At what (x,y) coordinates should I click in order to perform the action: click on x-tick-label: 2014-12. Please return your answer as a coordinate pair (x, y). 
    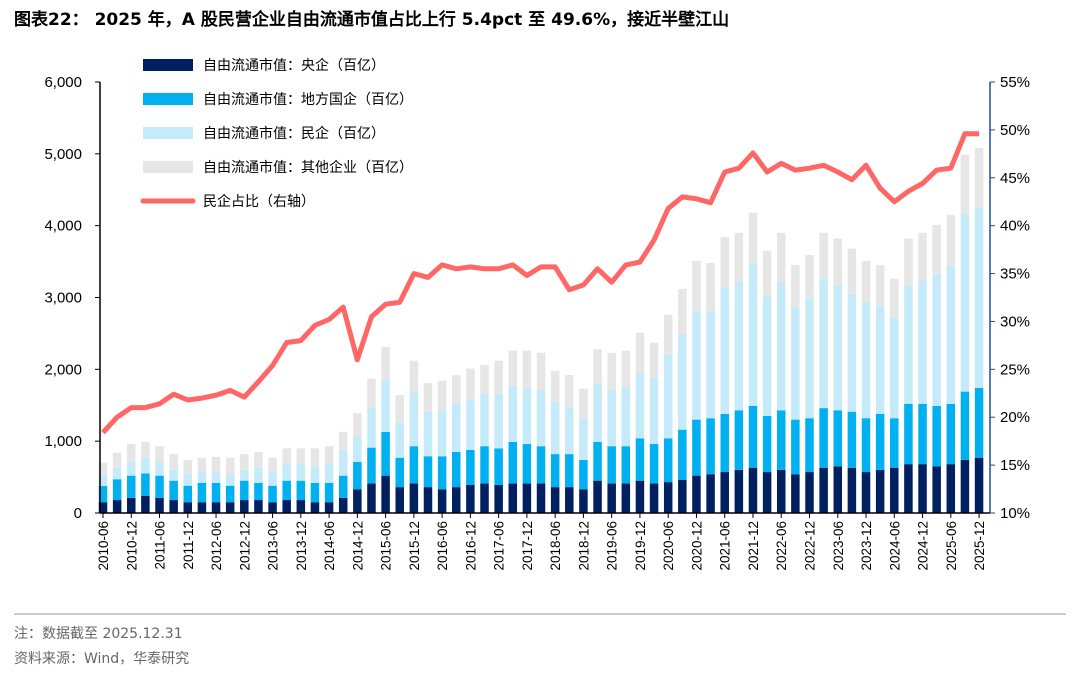
    Looking at the image, I should click on (357, 546).